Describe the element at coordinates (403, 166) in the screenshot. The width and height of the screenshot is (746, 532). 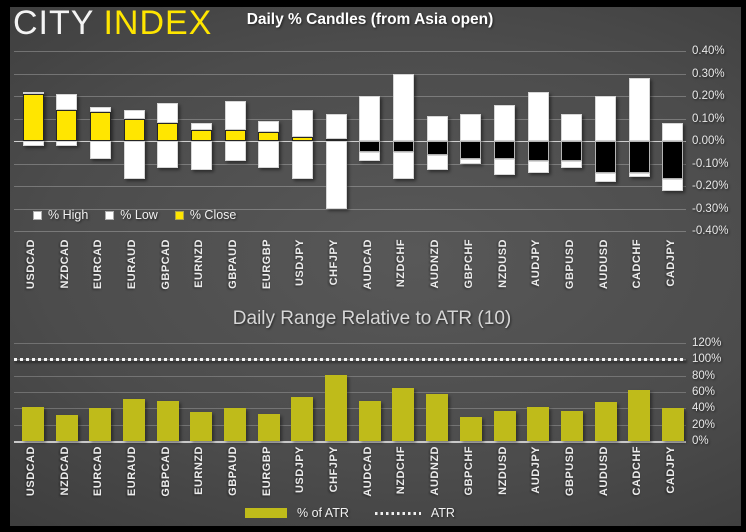
I see `candle-low-NZDCHF` at that location.